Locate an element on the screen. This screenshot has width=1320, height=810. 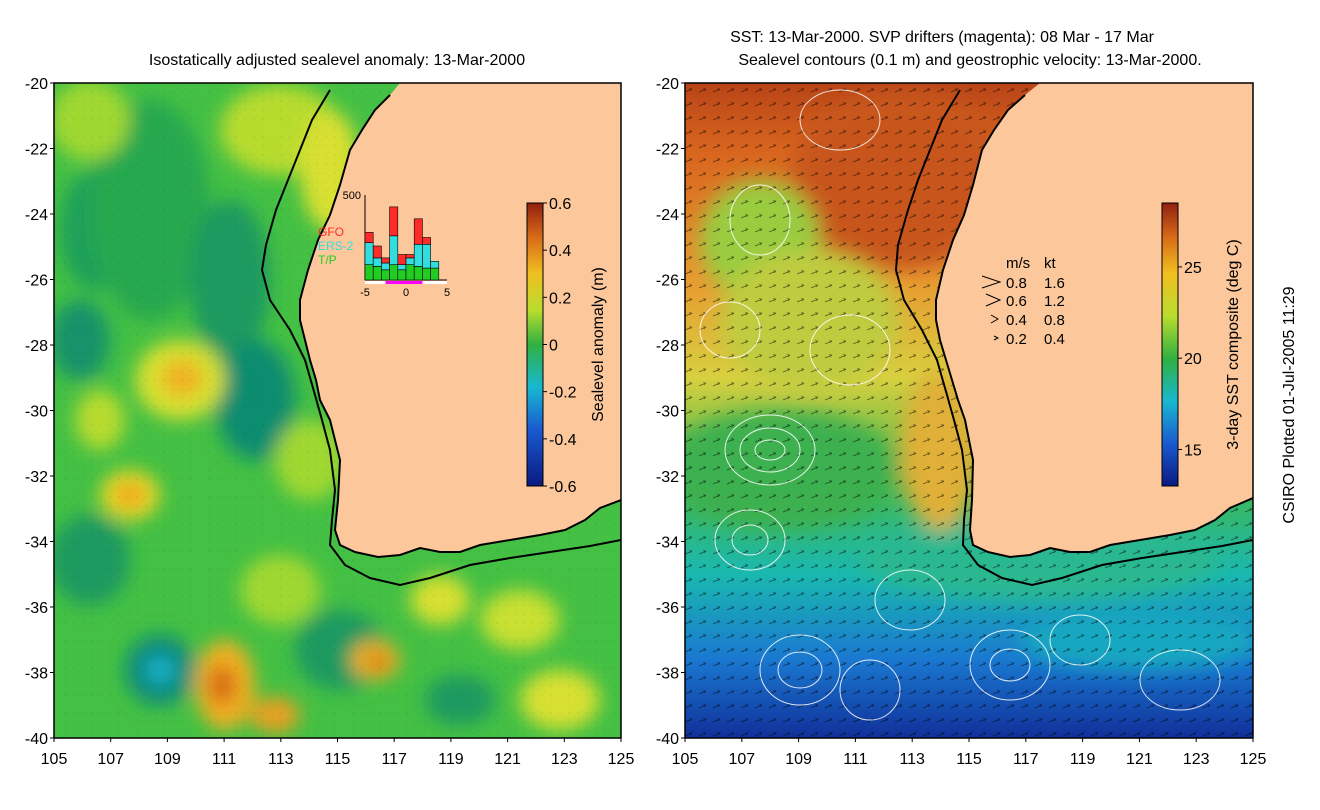
velocity-kt: 0.4 is located at coordinates (1054, 339).